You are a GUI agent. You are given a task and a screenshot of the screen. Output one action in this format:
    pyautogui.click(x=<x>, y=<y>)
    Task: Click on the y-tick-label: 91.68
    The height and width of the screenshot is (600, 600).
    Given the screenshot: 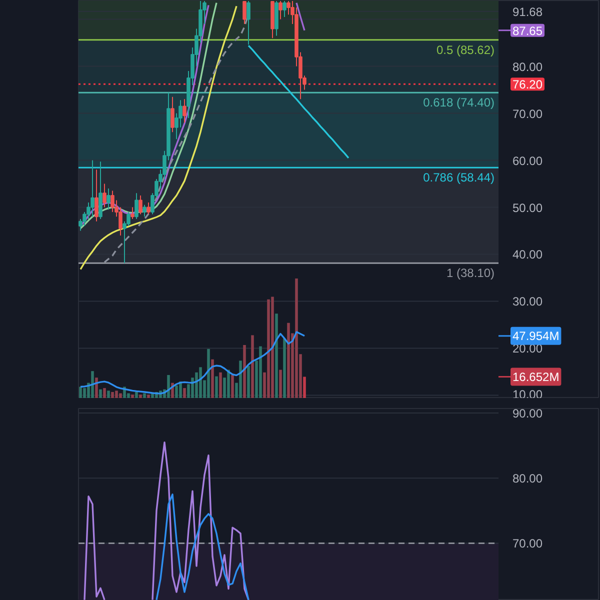 What is the action you would take?
    pyautogui.click(x=527, y=11)
    